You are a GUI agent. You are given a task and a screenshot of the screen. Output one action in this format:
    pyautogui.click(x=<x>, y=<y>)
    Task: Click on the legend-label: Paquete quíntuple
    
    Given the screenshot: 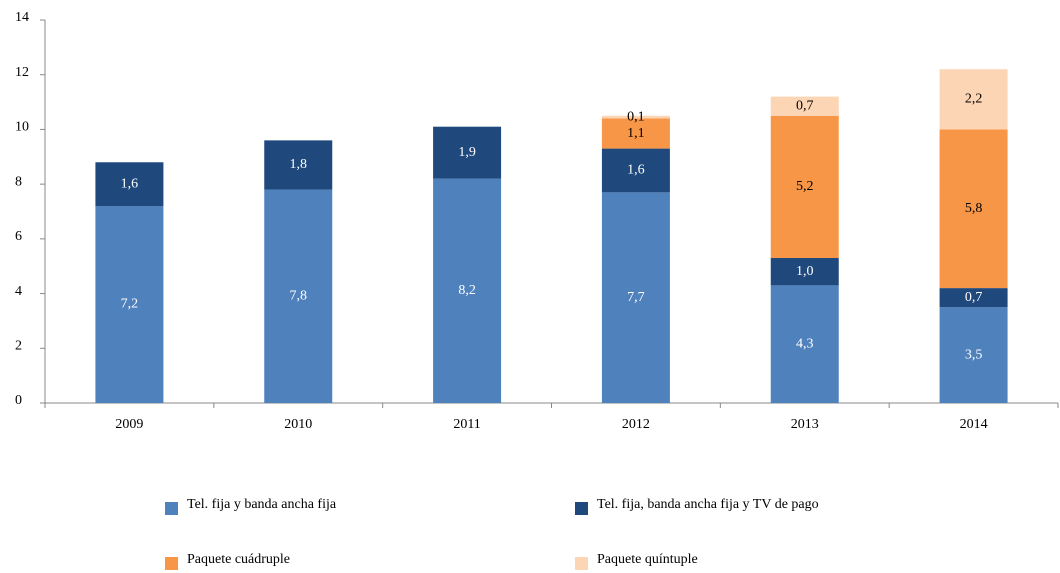 What is the action you would take?
    pyautogui.click(x=647, y=559)
    